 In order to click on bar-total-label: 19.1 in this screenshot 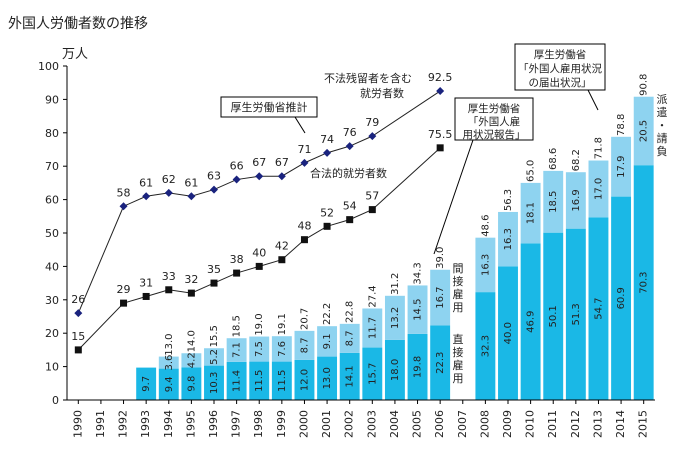, I will do `click(282, 324)`.